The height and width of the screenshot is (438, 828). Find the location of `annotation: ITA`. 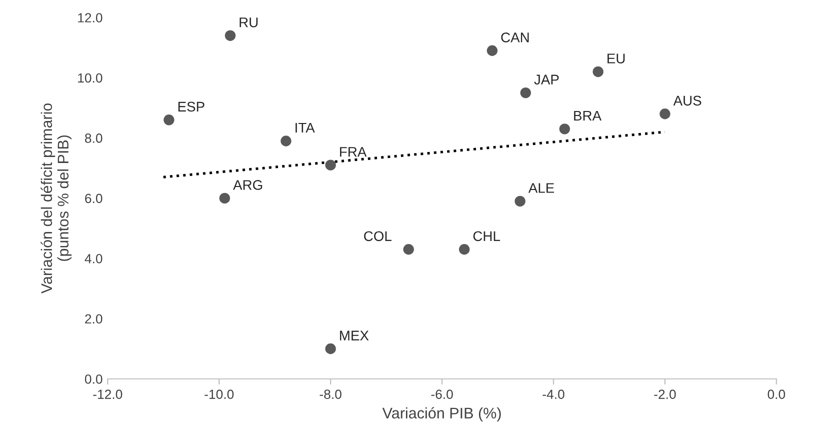

annotation: ITA is located at coordinates (305, 127).